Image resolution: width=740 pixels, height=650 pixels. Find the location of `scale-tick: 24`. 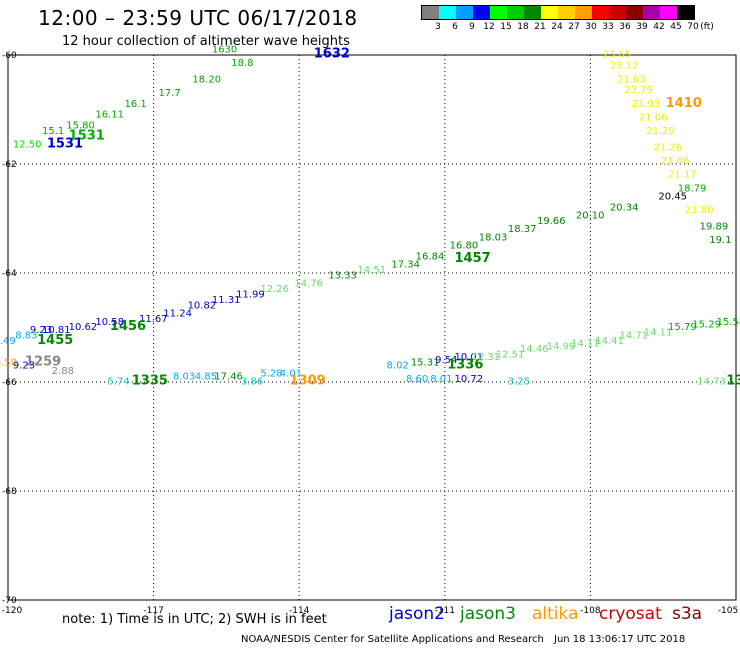

scale-tick: 24 is located at coordinates (557, 27).